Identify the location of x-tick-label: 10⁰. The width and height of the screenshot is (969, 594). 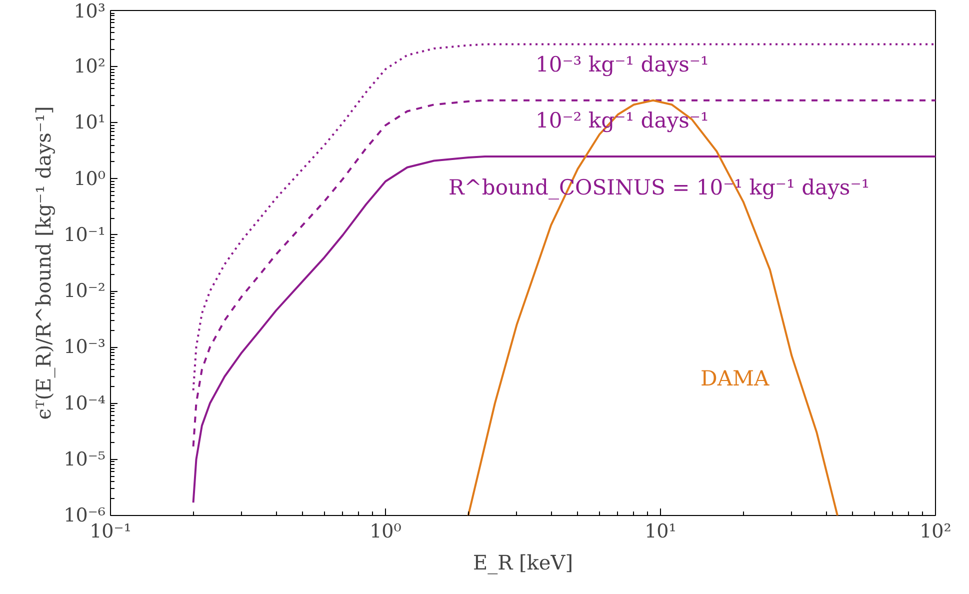
(386, 531).